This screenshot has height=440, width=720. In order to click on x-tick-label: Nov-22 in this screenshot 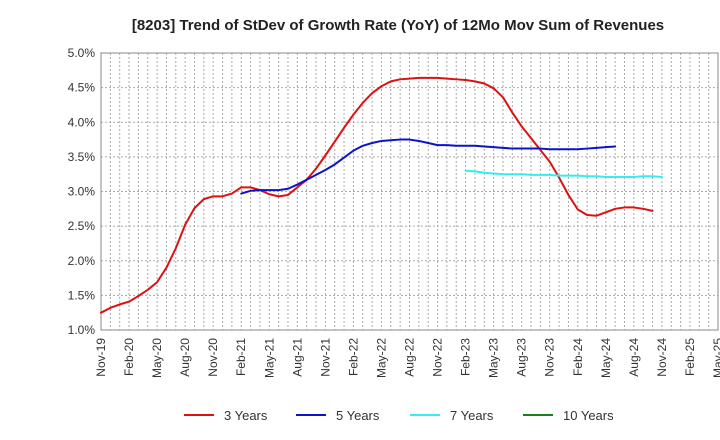, I will do `click(438, 357)`.